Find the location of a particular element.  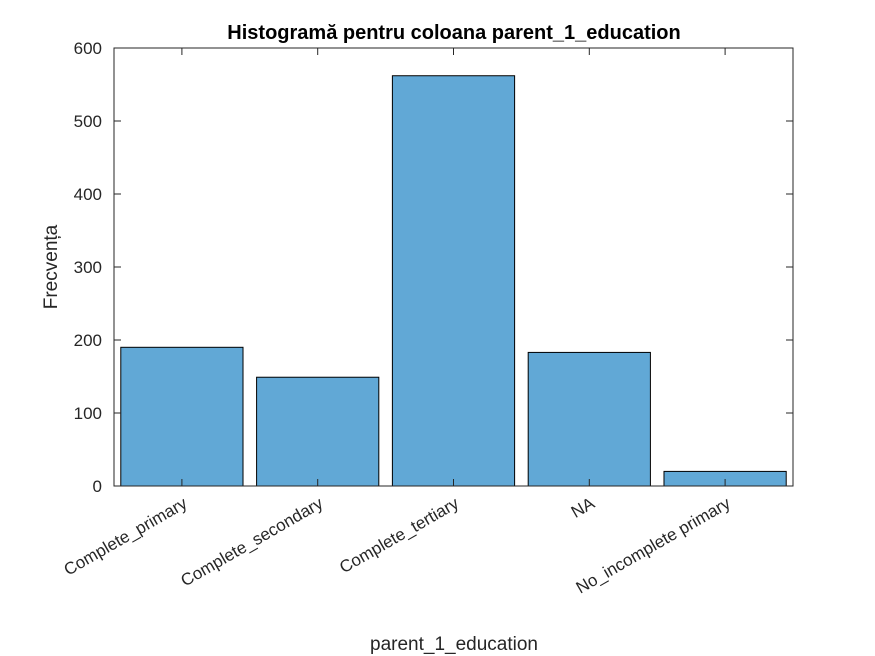

x-tick-label: Complete_tertiary is located at coordinates (399, 535).